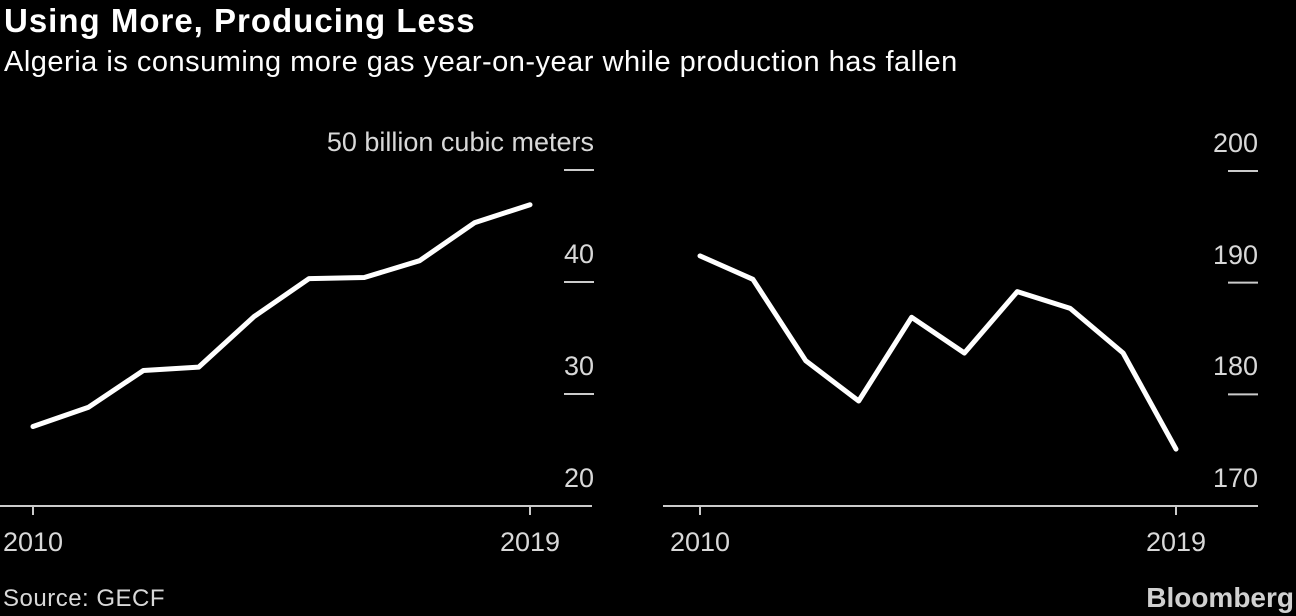  I want to click on gas-production-y-tick-label: 190, so click(1235, 254).